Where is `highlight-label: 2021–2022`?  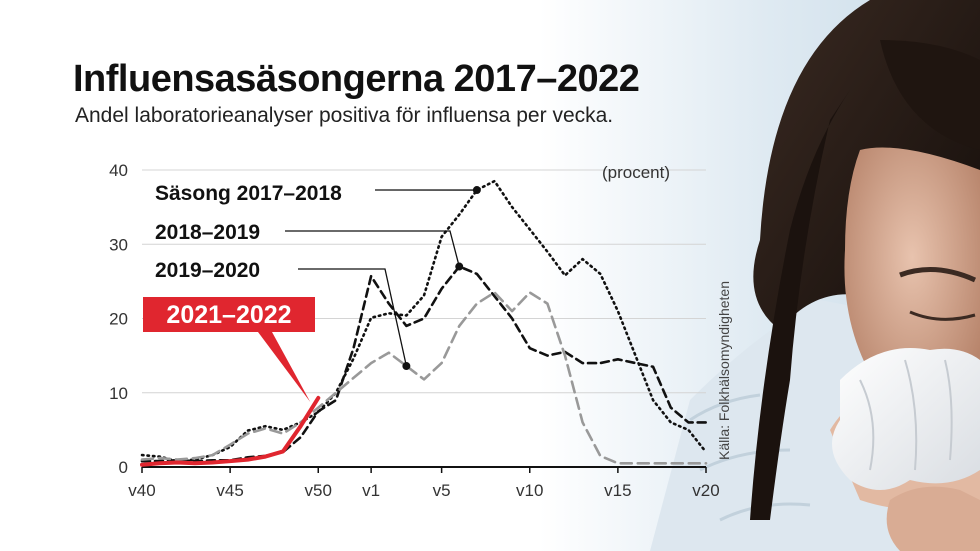 highlight-label: 2021–2022 is located at coordinates (228, 315).